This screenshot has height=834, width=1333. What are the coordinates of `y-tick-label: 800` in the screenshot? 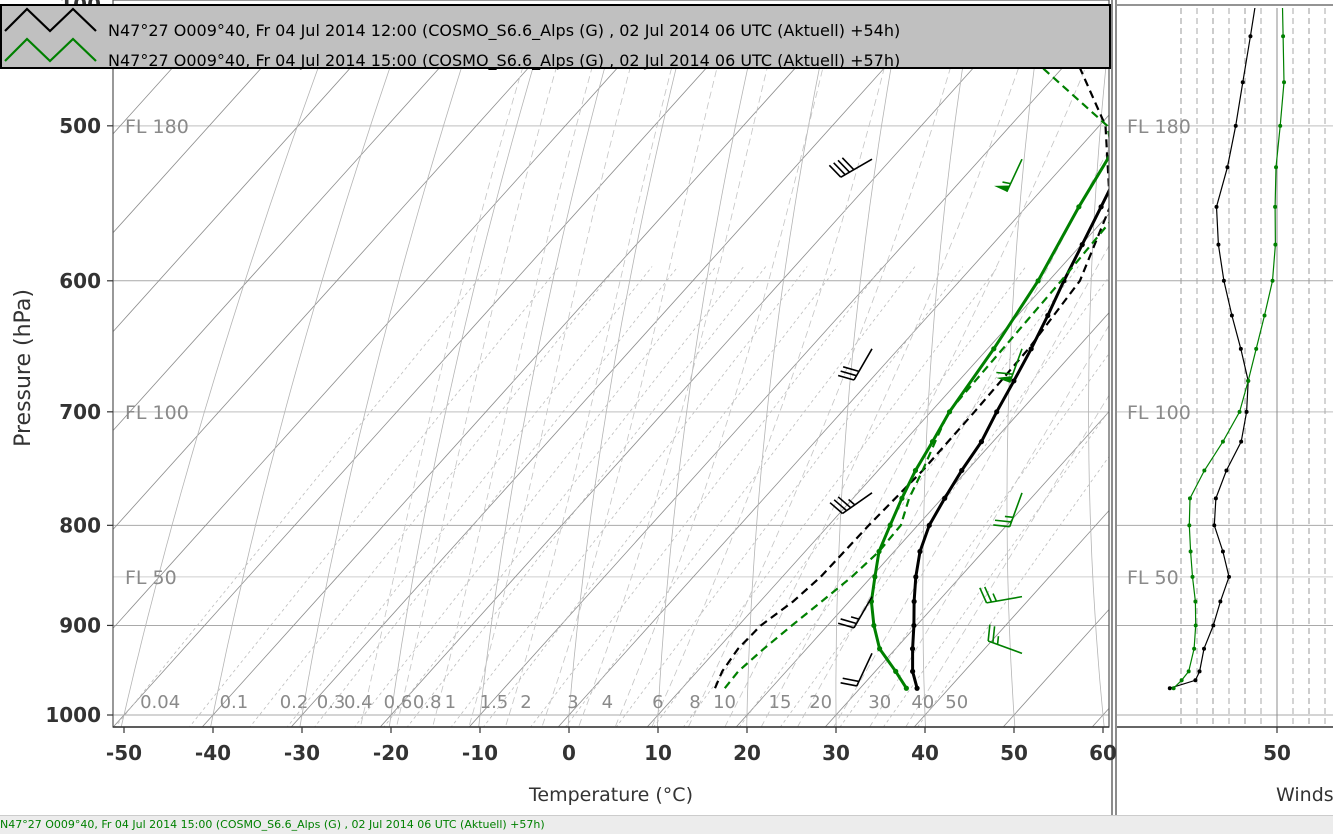 It's located at (80, 525).